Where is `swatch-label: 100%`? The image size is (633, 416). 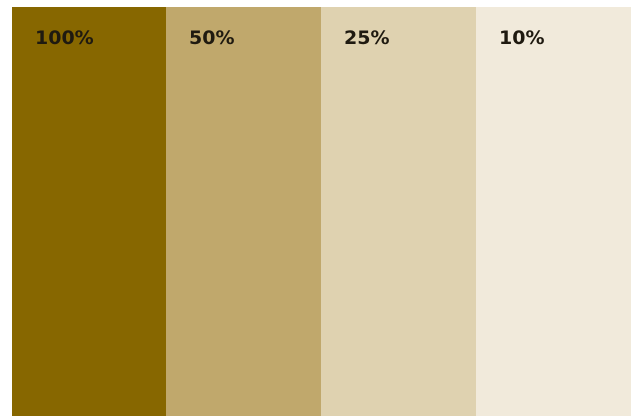 swatch-label: 100% is located at coordinates (64, 38).